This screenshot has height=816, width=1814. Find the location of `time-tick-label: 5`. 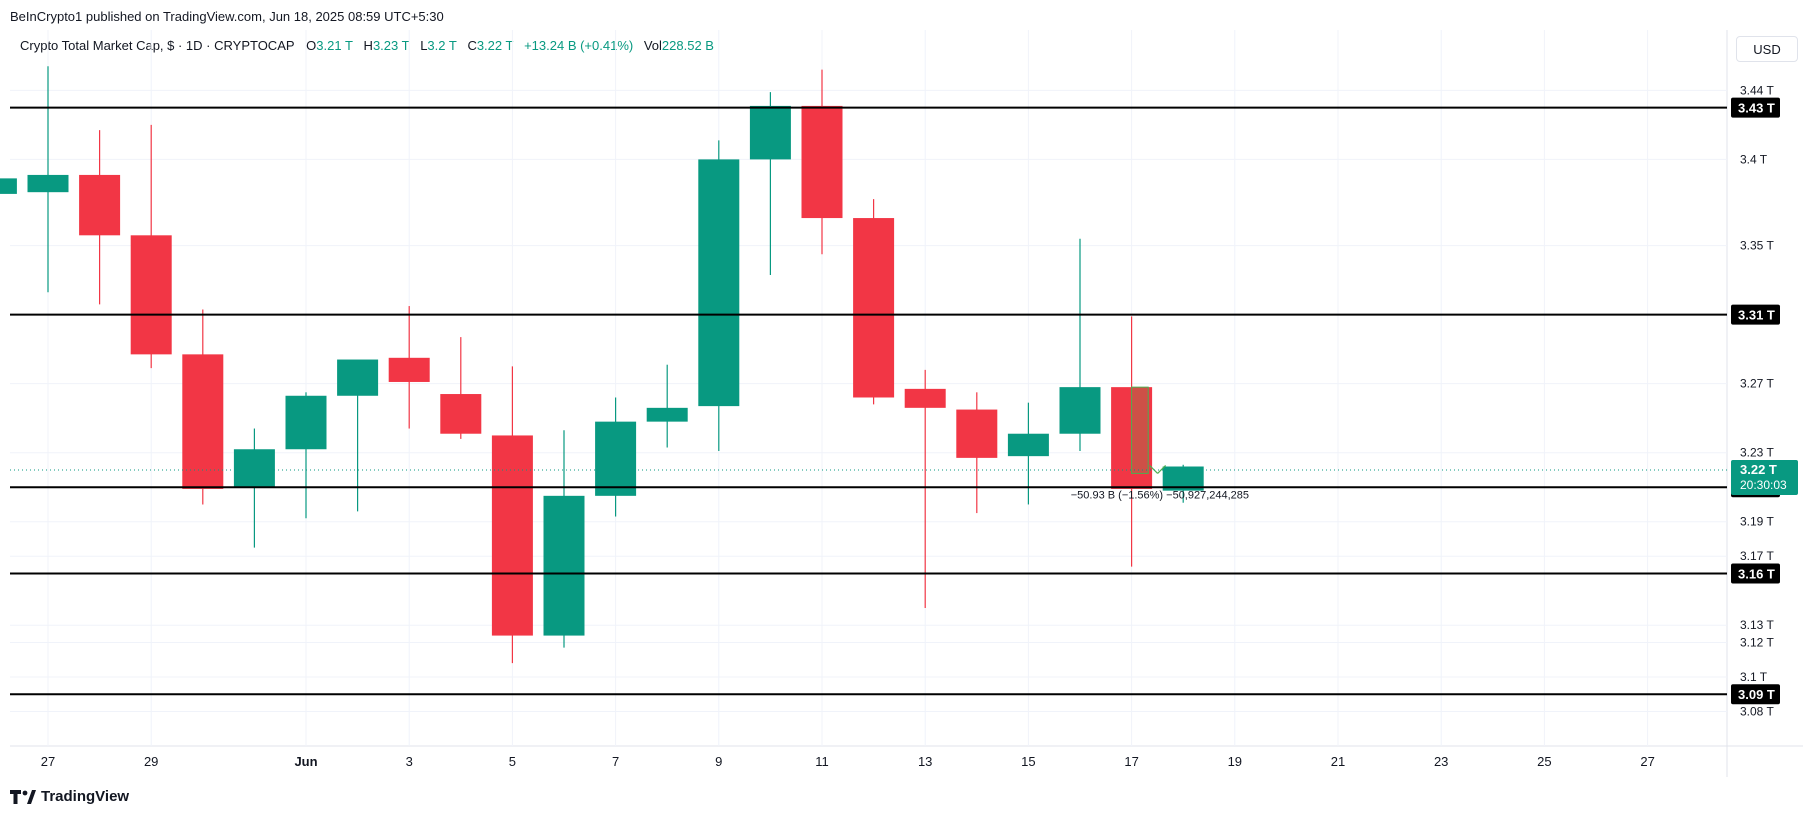

time-tick-label: 5 is located at coordinates (512, 761).